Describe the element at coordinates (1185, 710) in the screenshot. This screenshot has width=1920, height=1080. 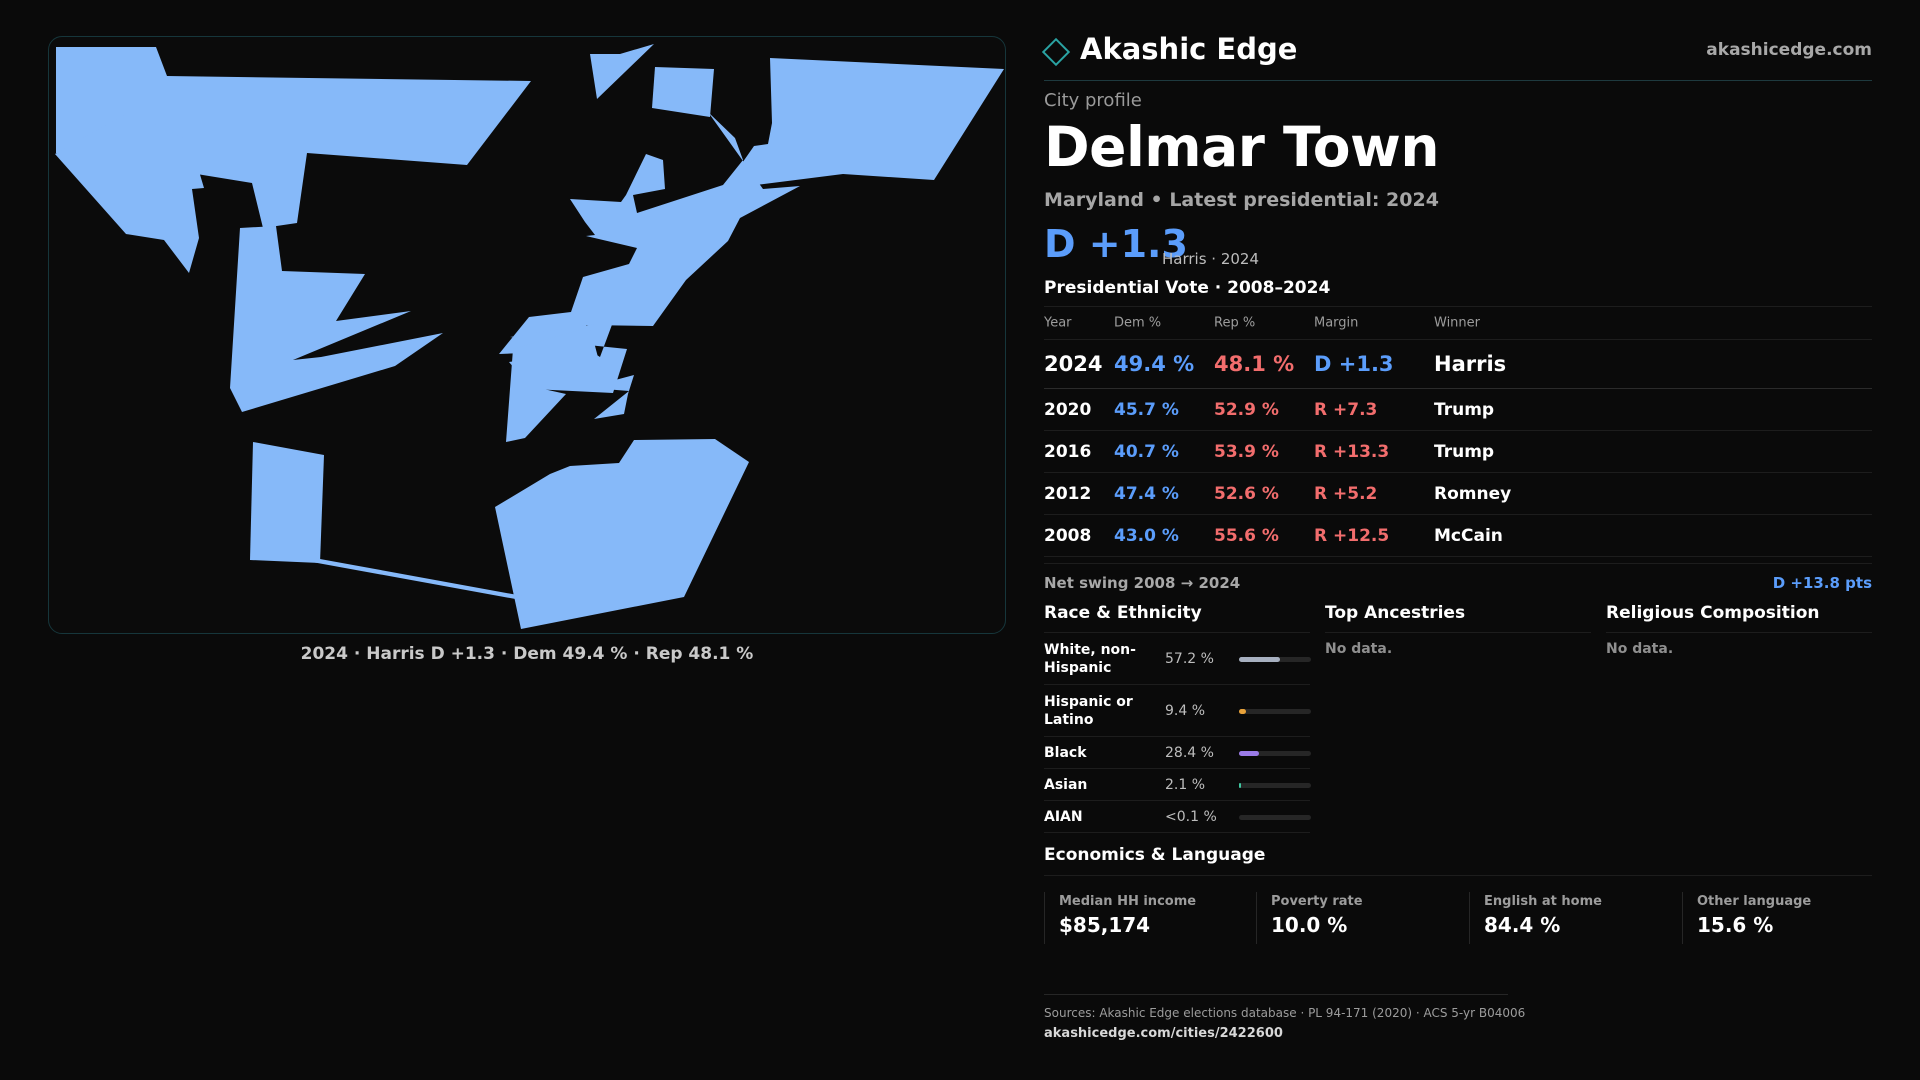
I see `race-value: 9.4 %` at that location.